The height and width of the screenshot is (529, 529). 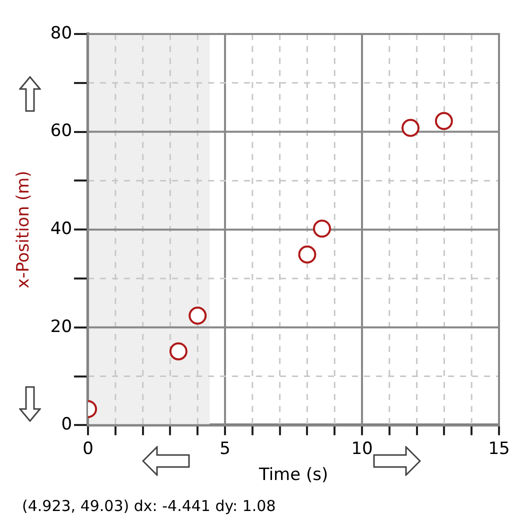 I want to click on text: (4.923, 49.03) dx: -4.441 dy: 1.08, so click(x=149, y=506).